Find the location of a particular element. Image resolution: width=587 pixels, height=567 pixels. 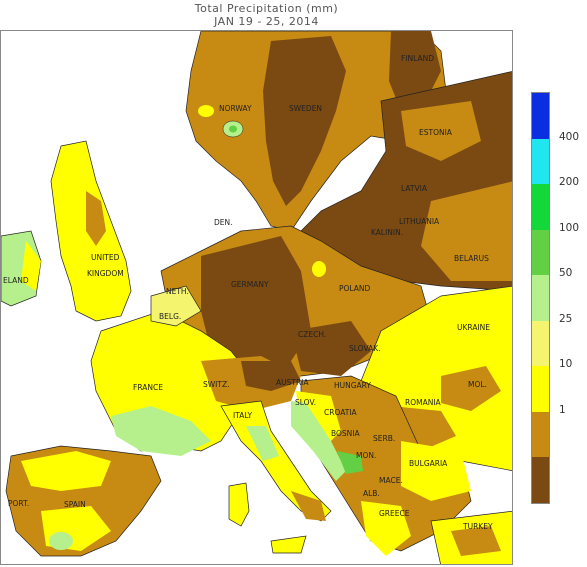

legend-tick-label: 25 is located at coordinates (566, 318).